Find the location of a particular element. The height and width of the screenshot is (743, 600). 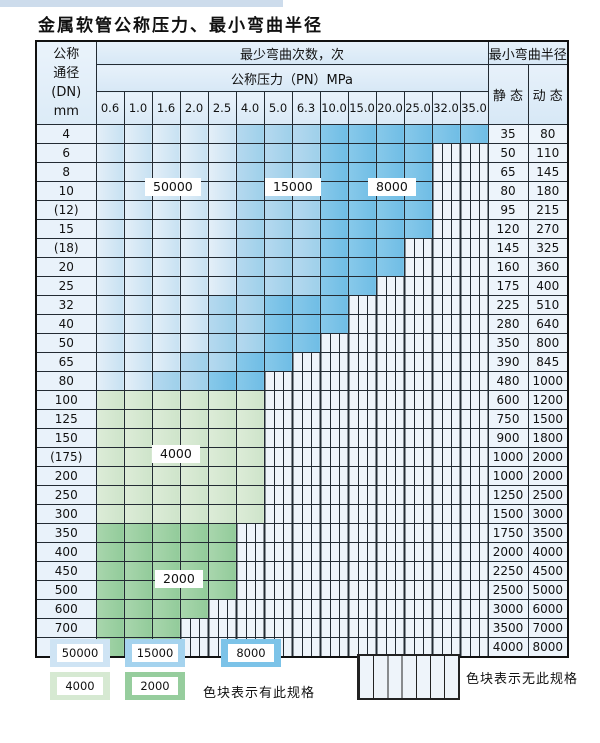

table-row: 150 900 1800 is located at coordinates (302, 438).